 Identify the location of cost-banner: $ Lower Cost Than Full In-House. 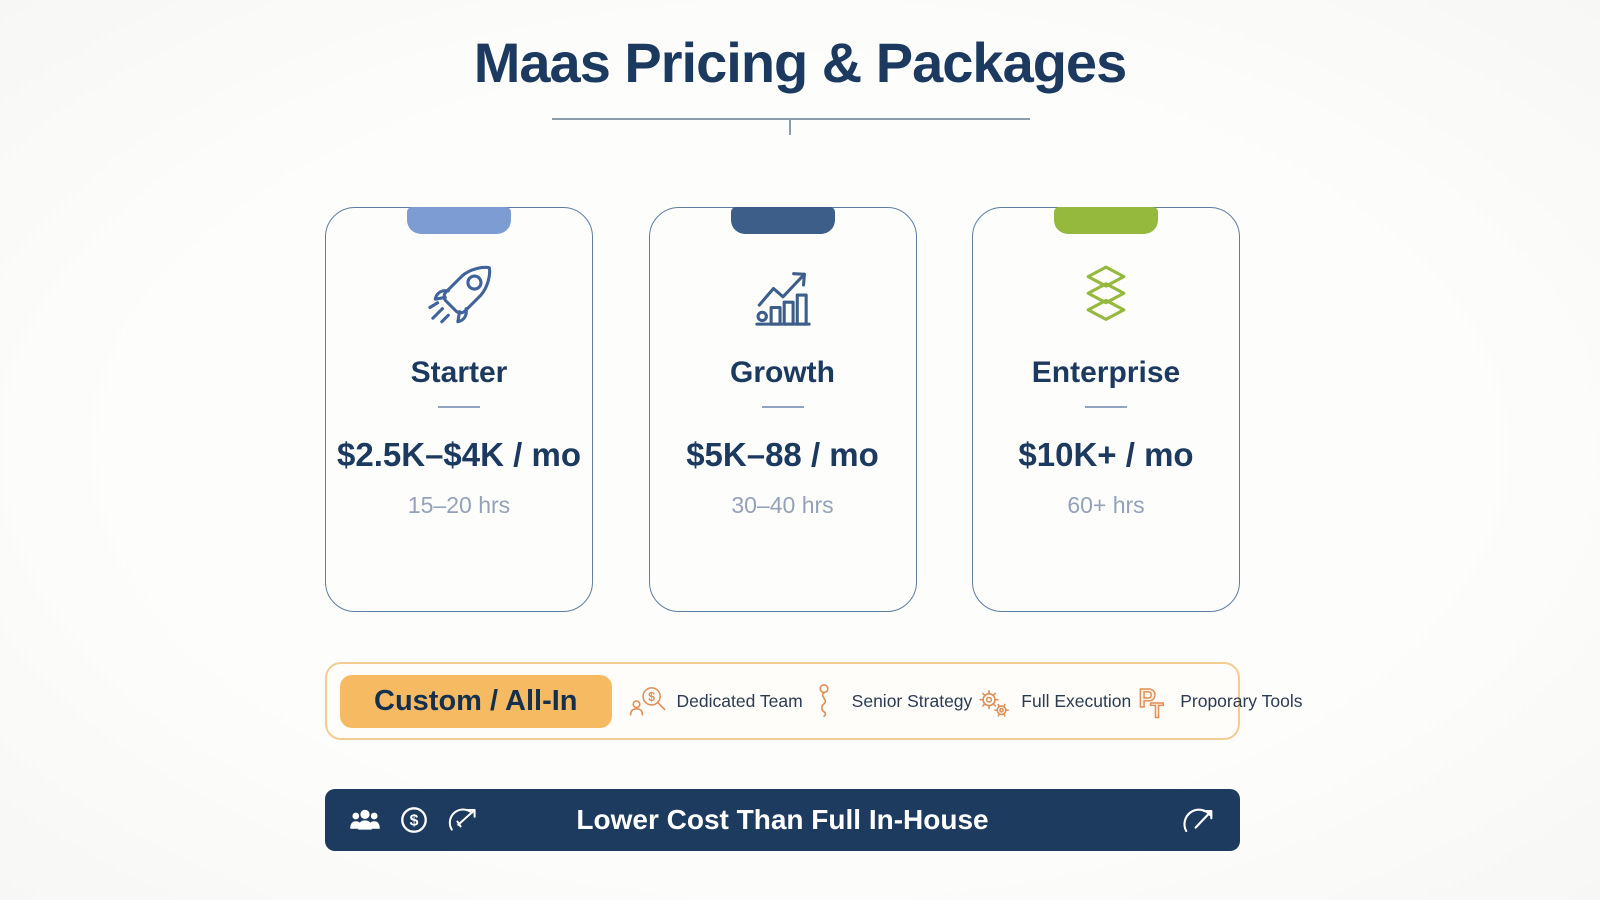
(782, 820).